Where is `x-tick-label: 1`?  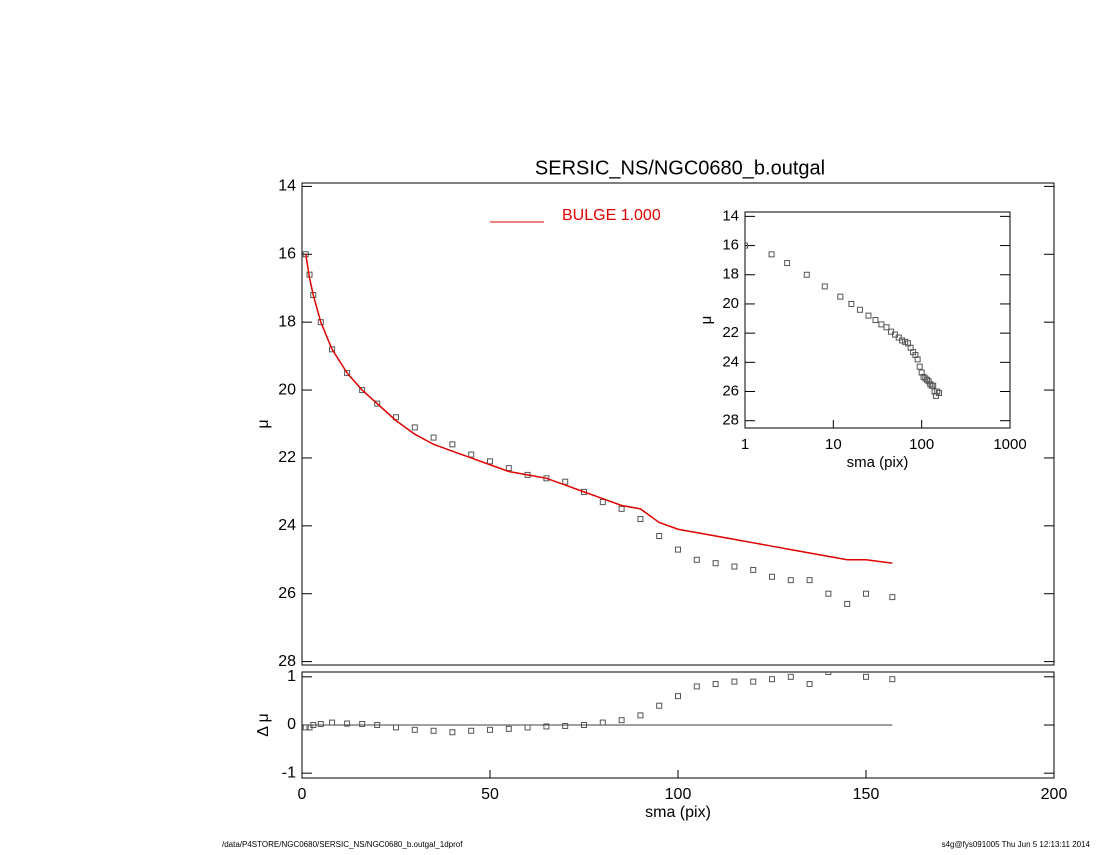 x-tick-label: 1 is located at coordinates (745, 444).